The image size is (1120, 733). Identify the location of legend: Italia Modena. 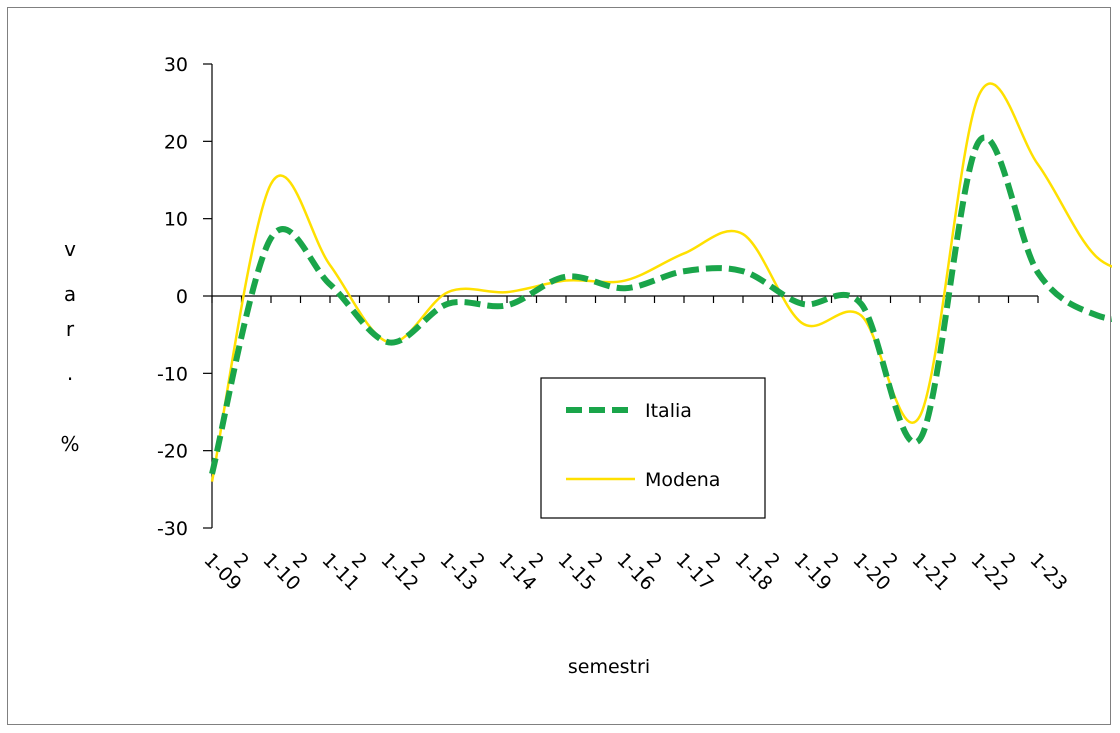
(653, 448).